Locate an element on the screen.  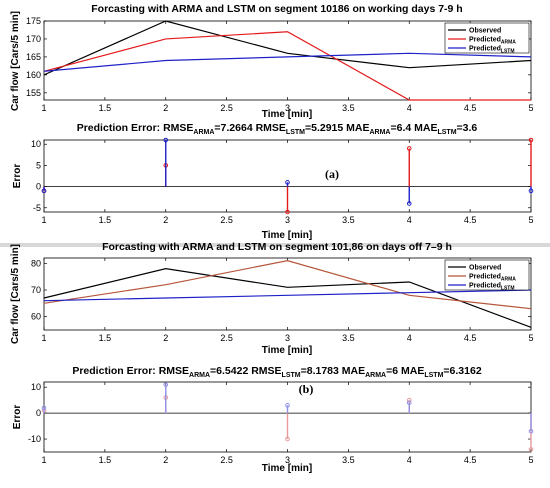
panel-separator is located at coordinates (275, 245).